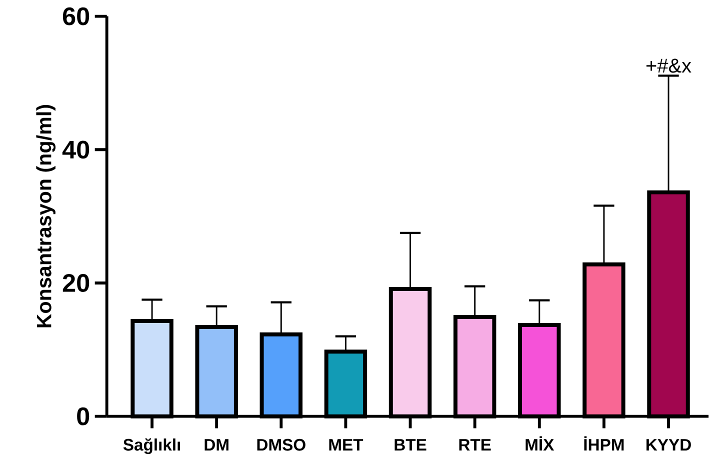 The width and height of the screenshot is (710, 465). I want to click on y-tick-label: 60, so click(76, 16).